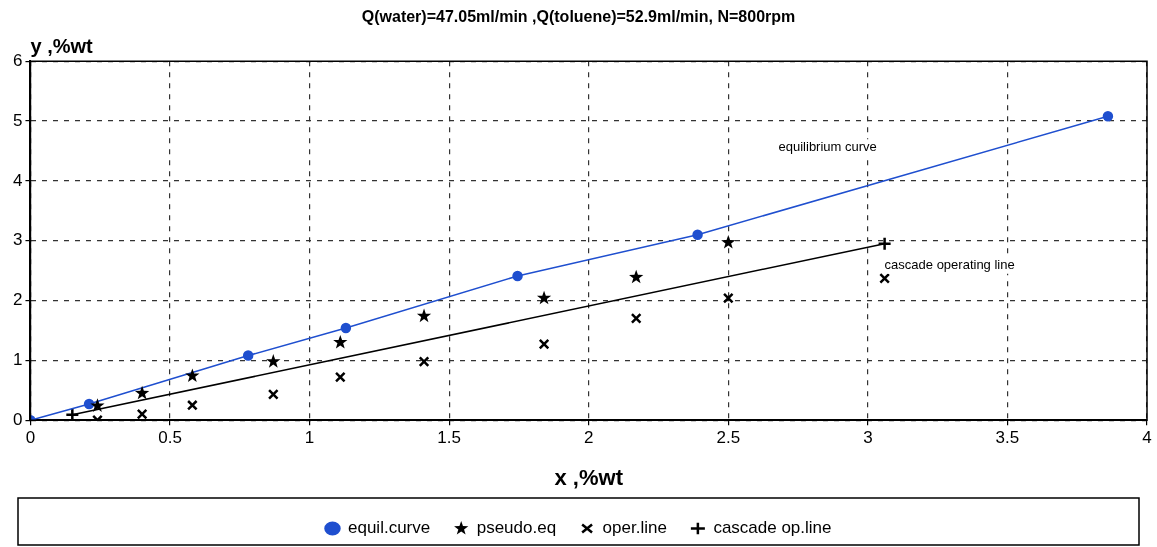  What do you see at coordinates (17, 60) in the screenshot?
I see `y-tick-label: 6` at bounding box center [17, 60].